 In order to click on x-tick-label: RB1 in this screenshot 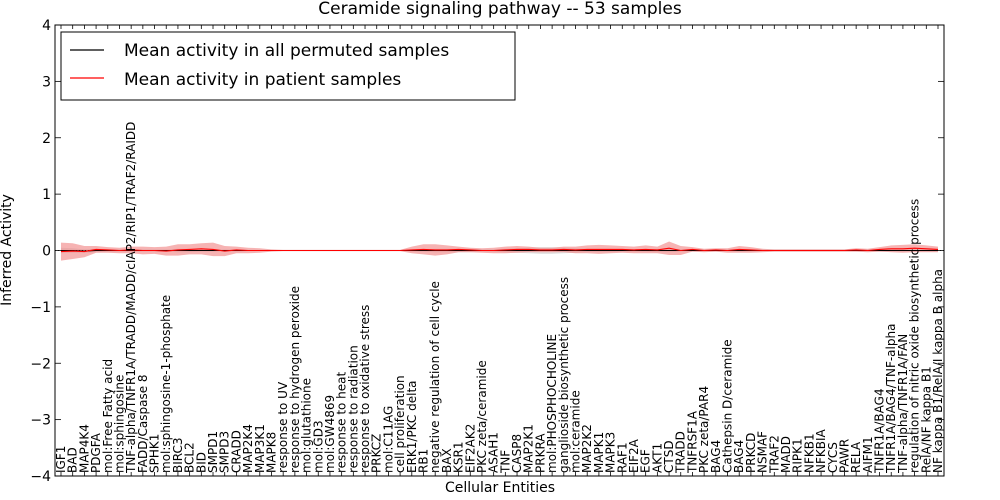, I will do `click(424, 461)`.